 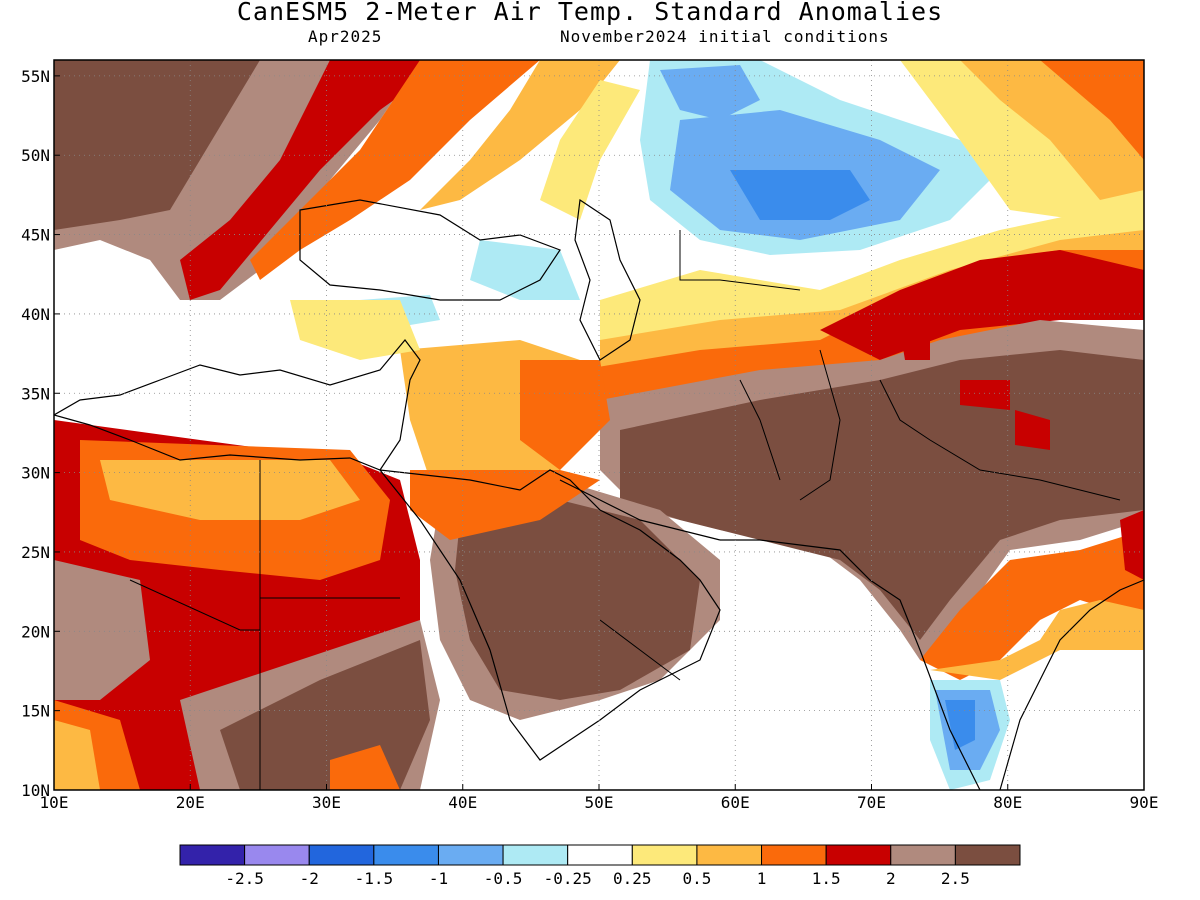 What do you see at coordinates (40, 433) in the screenshot?
I see `latitude-ticks: 10N 15N 20N 25N 30N 35N 40N 45N 50N 55N` at bounding box center [40, 433].